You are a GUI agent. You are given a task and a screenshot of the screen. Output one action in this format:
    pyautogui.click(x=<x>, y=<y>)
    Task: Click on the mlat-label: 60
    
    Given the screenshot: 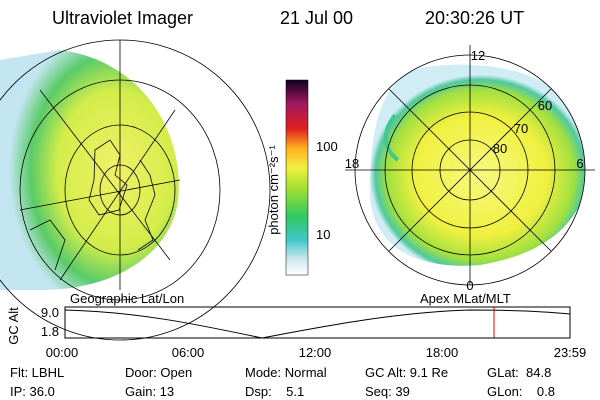 What is the action you would take?
    pyautogui.click(x=545, y=105)
    